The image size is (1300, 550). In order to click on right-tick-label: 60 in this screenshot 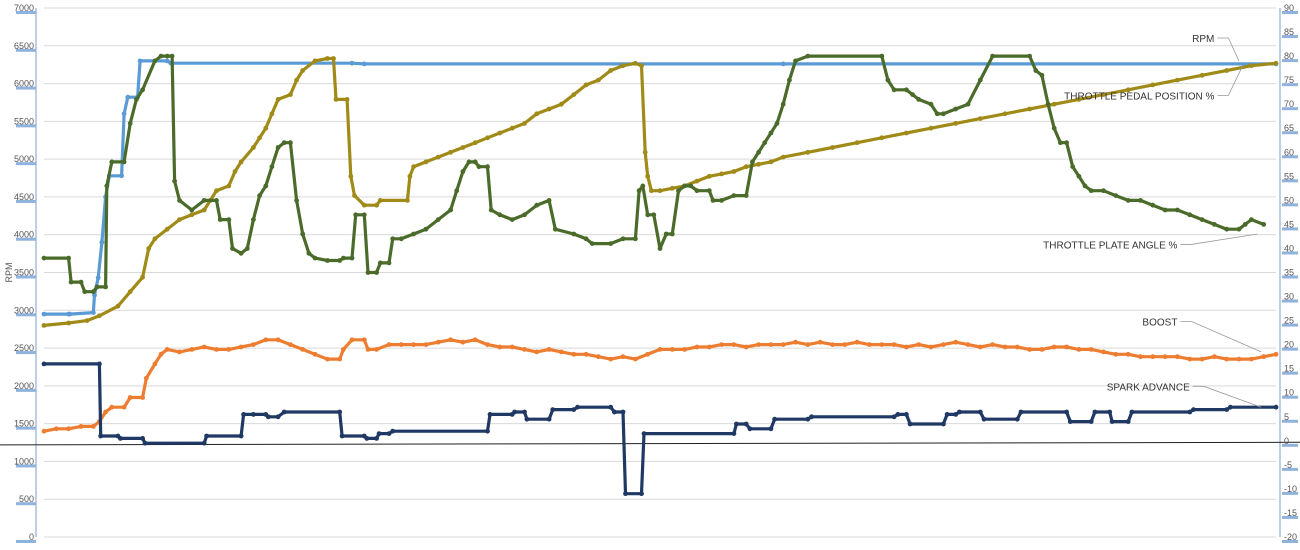, I will do `click(1289, 152)`.